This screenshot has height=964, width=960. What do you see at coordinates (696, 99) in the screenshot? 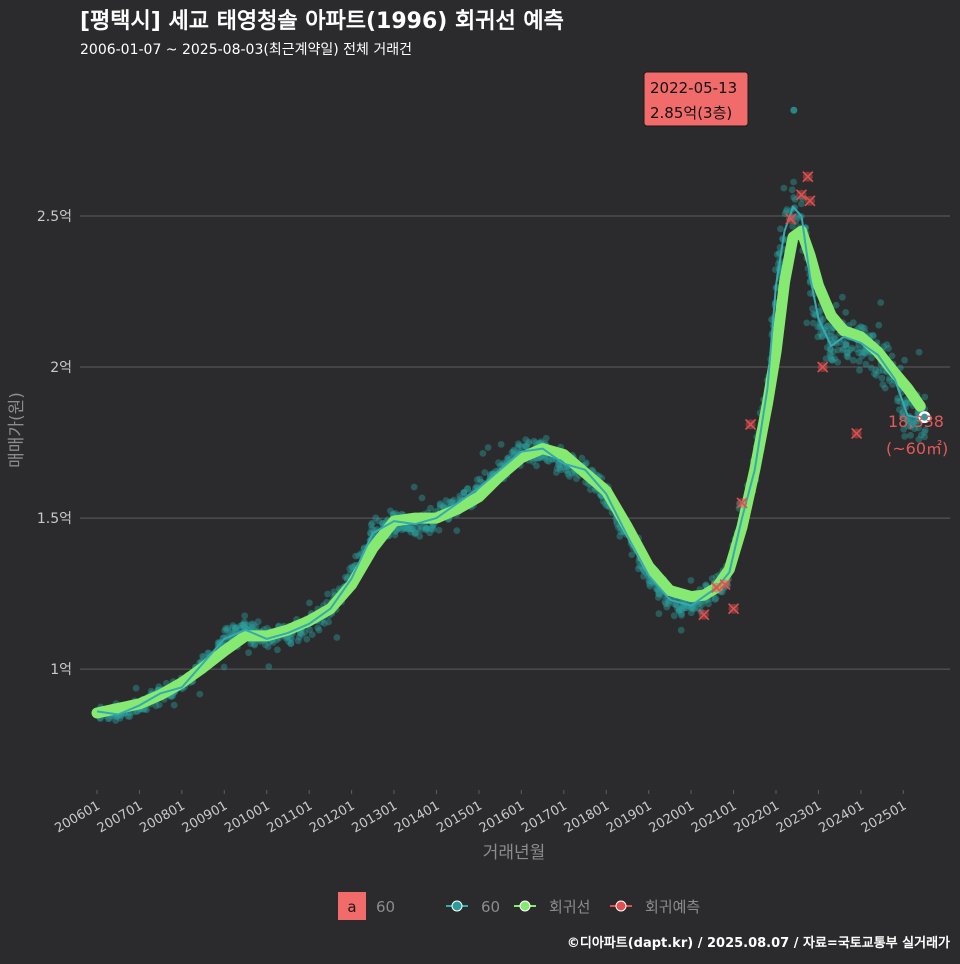
I see `highlight-annotation: 2022-05-13 2.85억(3층)` at bounding box center [696, 99].